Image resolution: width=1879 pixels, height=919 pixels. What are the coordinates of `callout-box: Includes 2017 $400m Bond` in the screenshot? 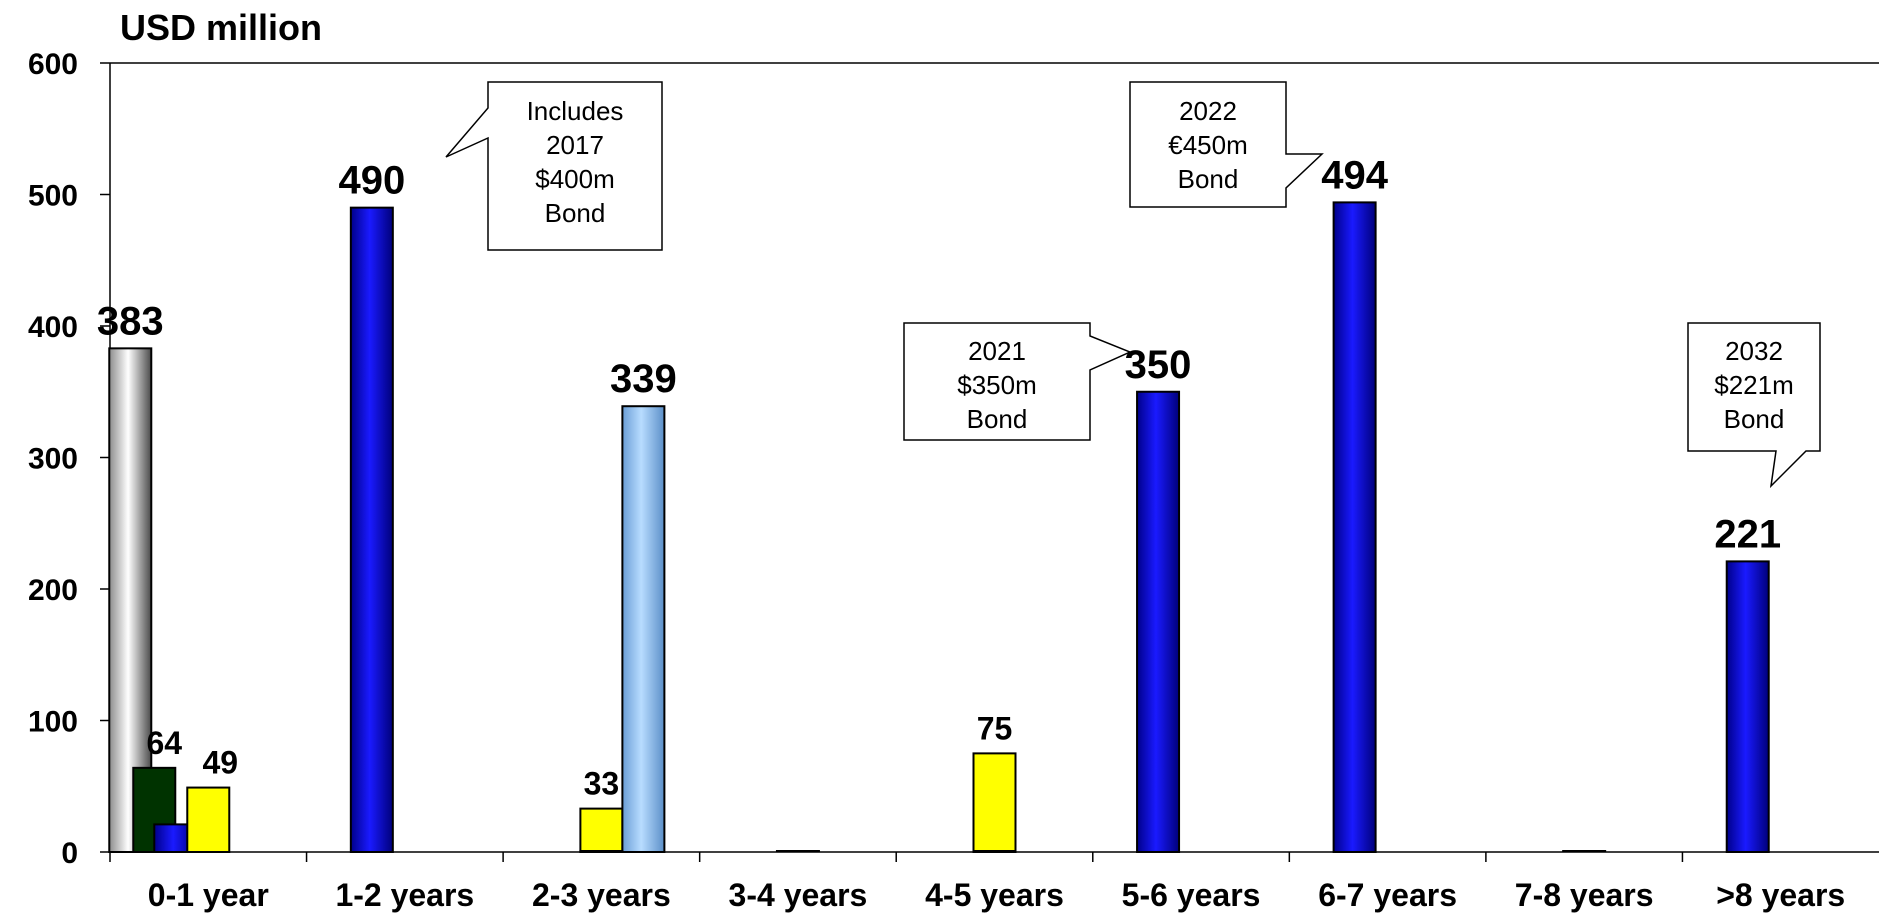 It's located at (554, 166).